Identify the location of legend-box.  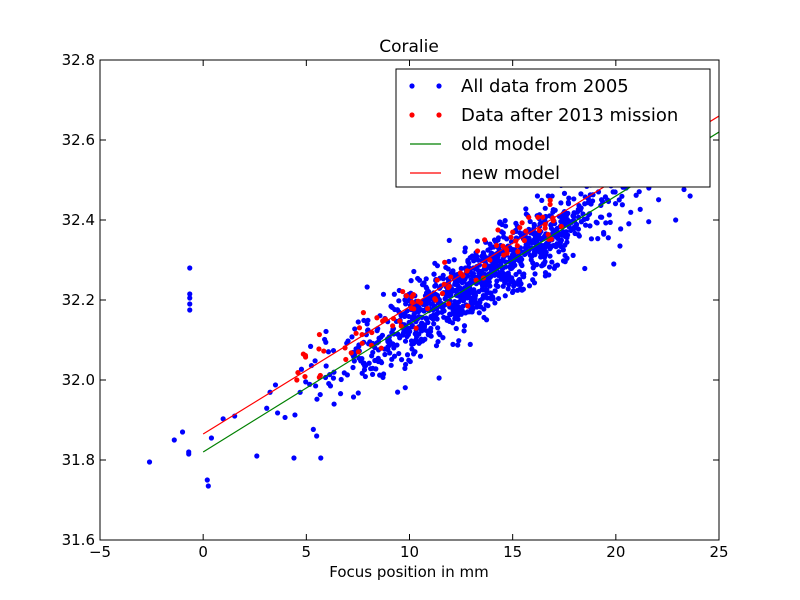
(553, 128).